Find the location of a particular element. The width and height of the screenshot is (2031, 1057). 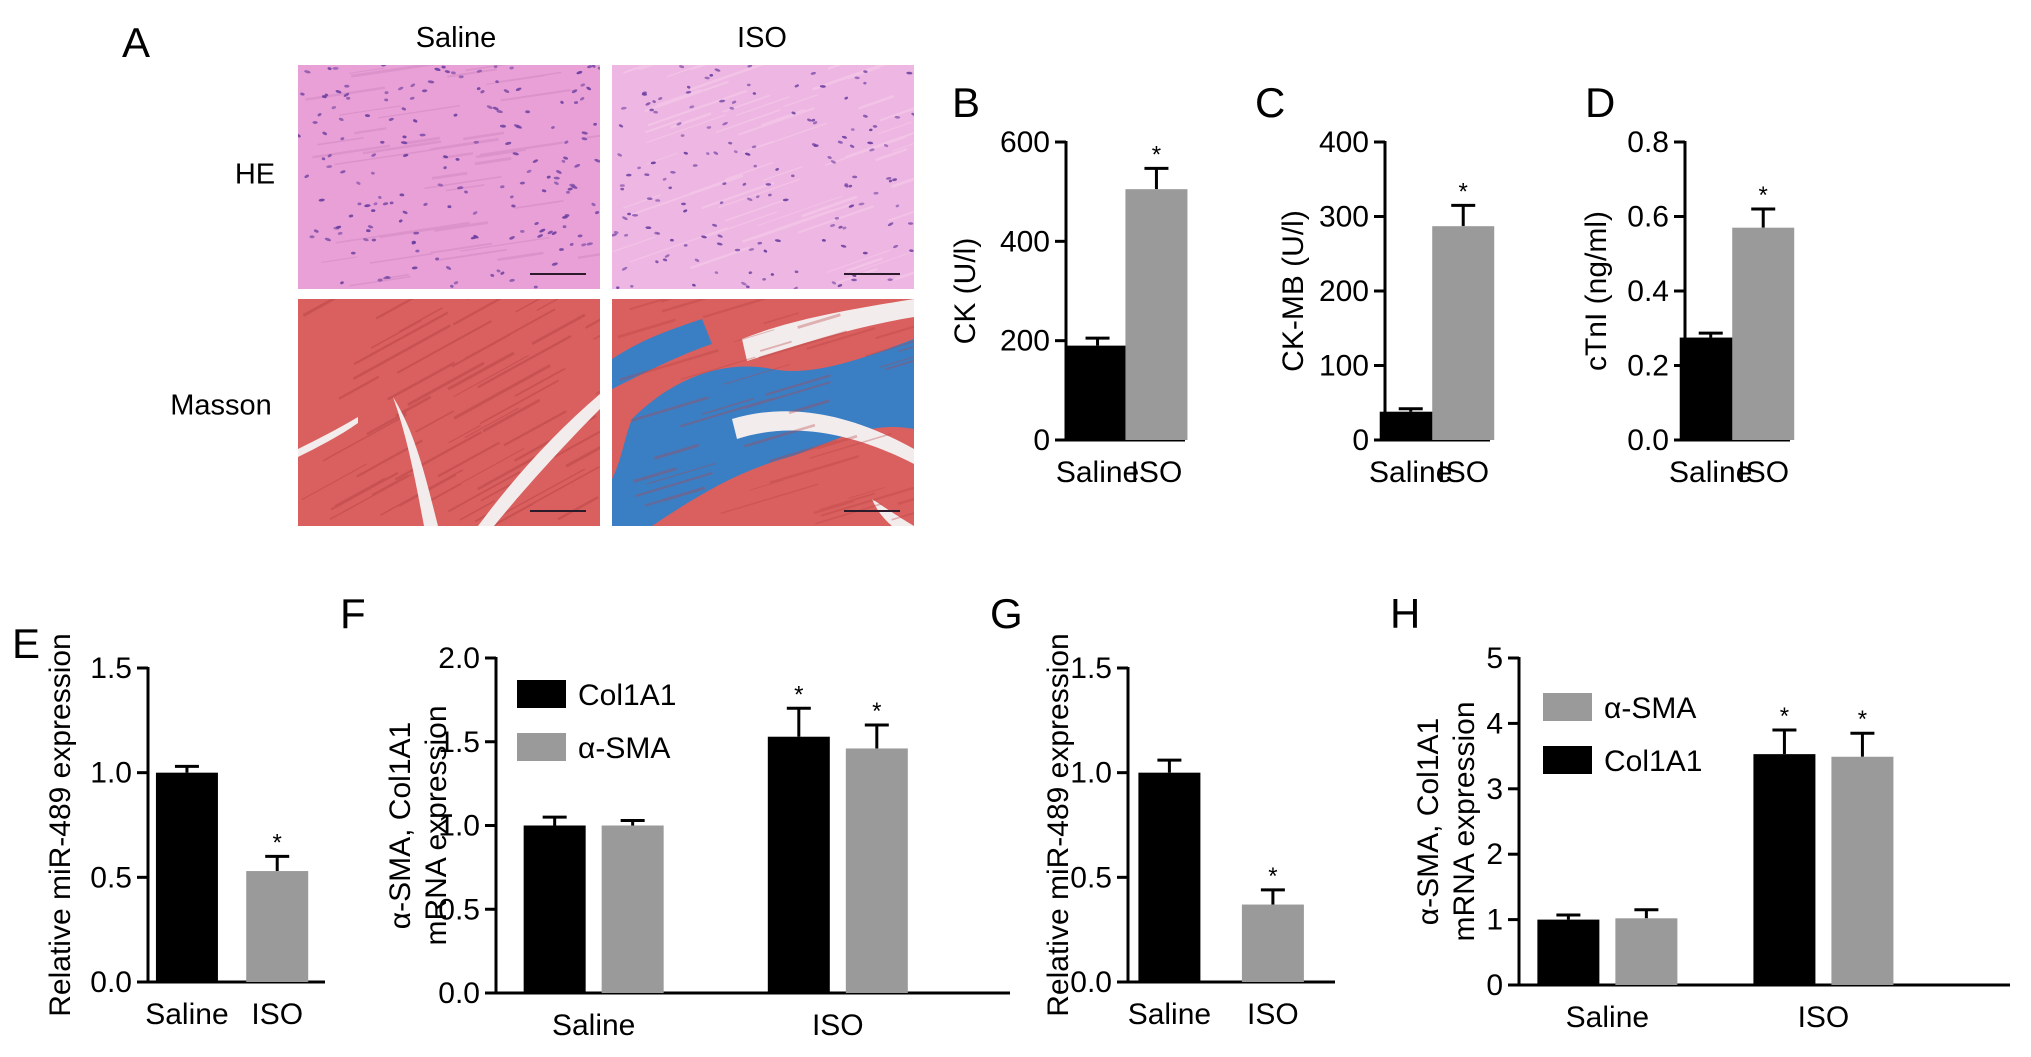

x-tick-label-h: Saline is located at coordinates (1607, 1017).